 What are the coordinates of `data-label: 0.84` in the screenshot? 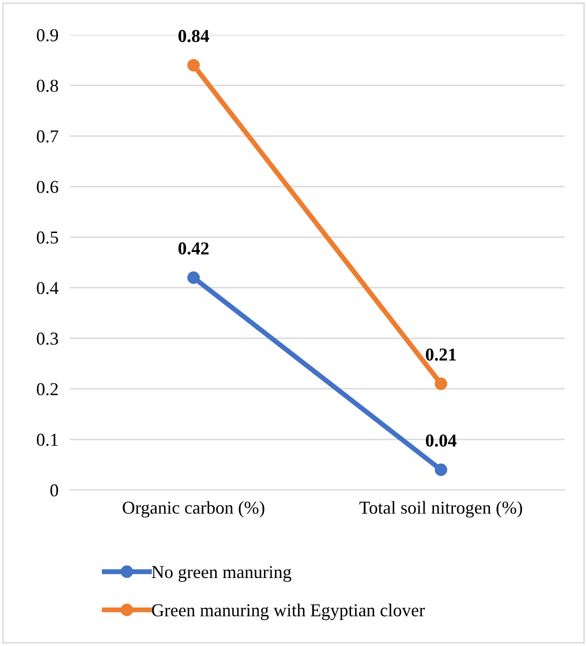 It's located at (194, 36).